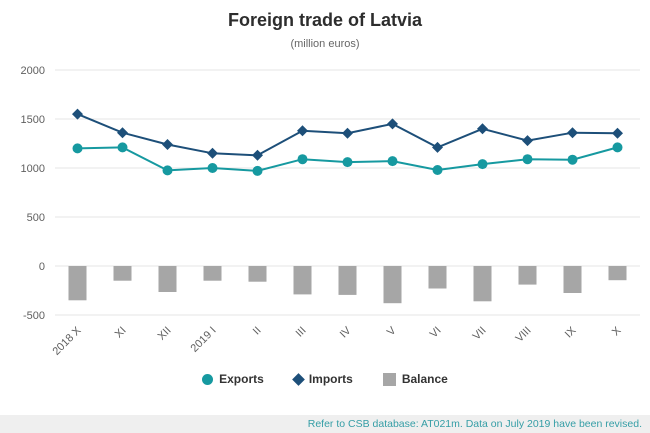 This screenshot has width=650, height=433. Describe the element at coordinates (121, 333) in the screenshot. I see `x-axis-label: XI` at that location.